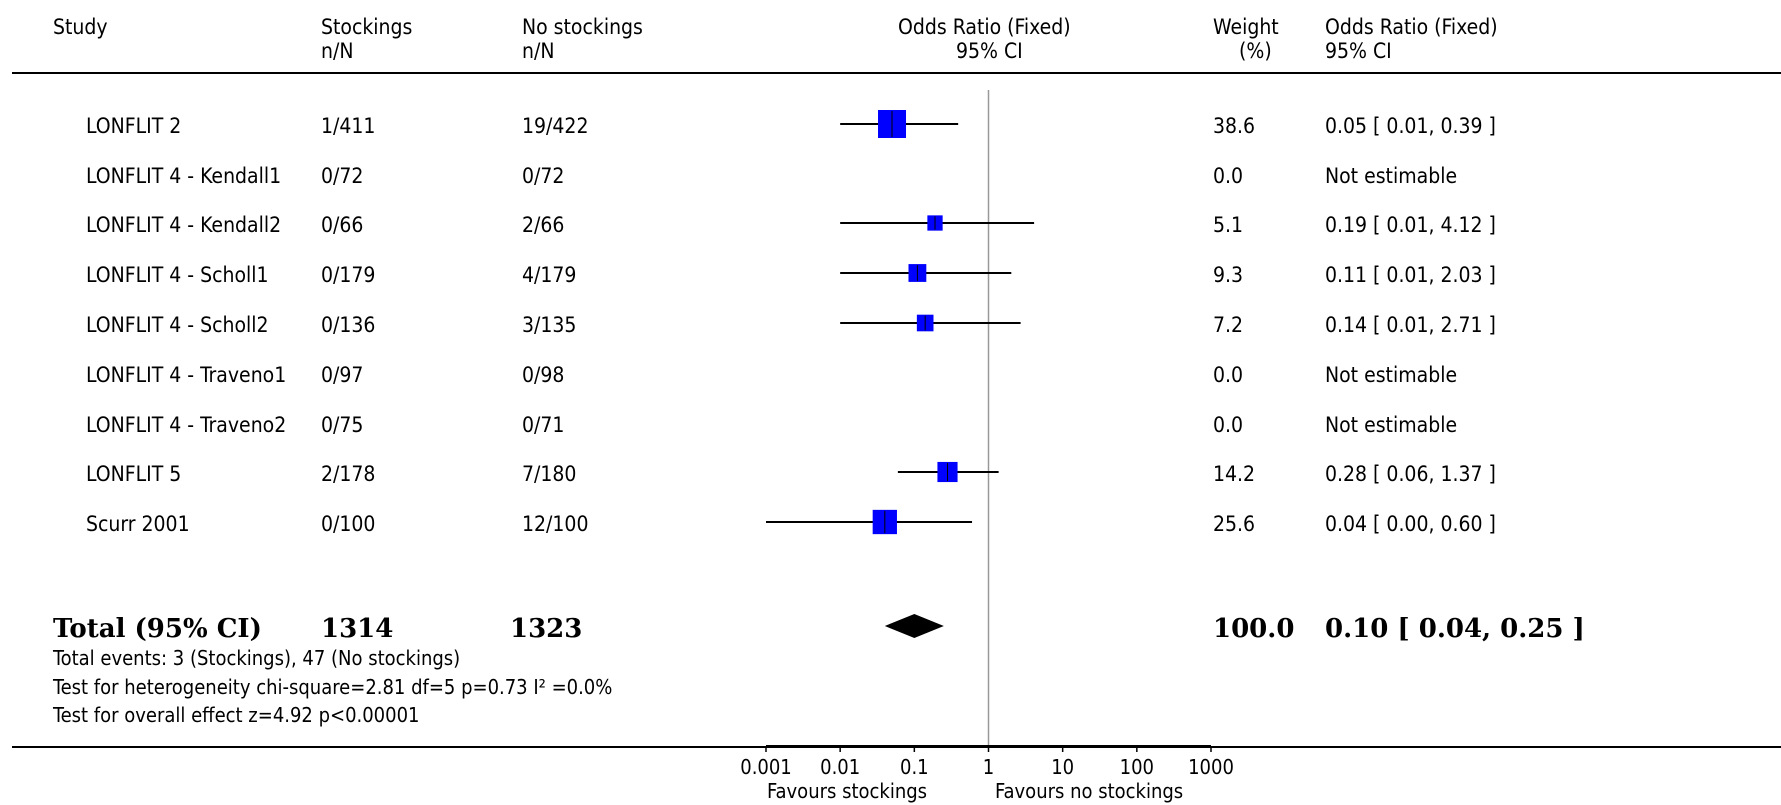 The height and width of the screenshot is (805, 1781). What do you see at coordinates (1358, 51) in the screenshot?
I see `header-or-sub: 95% CI` at bounding box center [1358, 51].